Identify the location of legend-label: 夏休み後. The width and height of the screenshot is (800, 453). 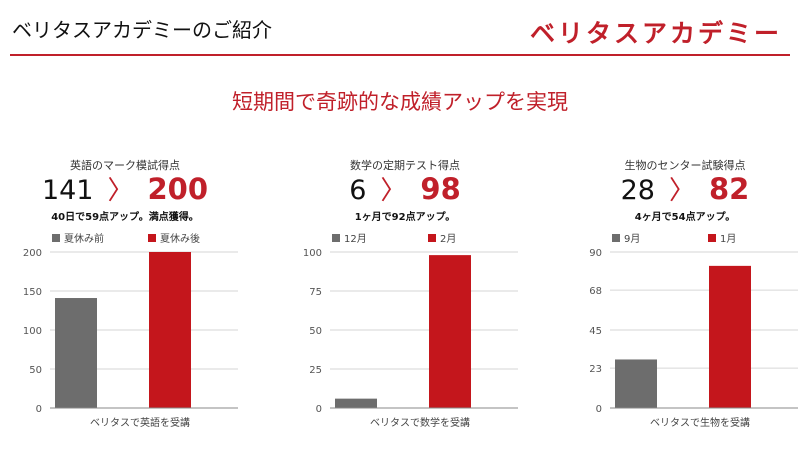
(180, 238).